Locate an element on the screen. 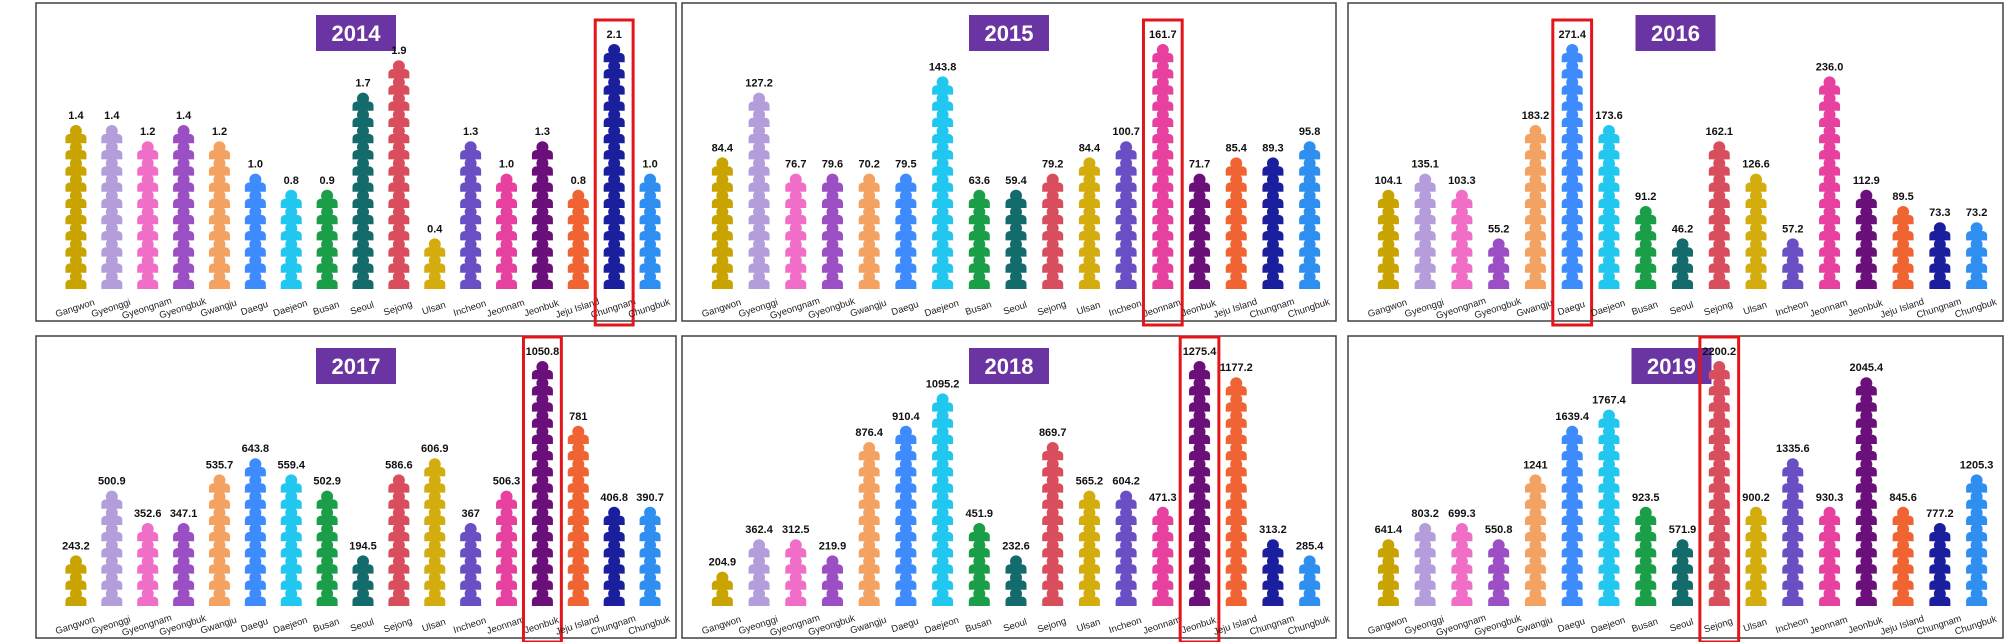 Image resolution: width=2008 pixels, height=642 pixels. data-label: 2045.4 is located at coordinates (1866, 368).